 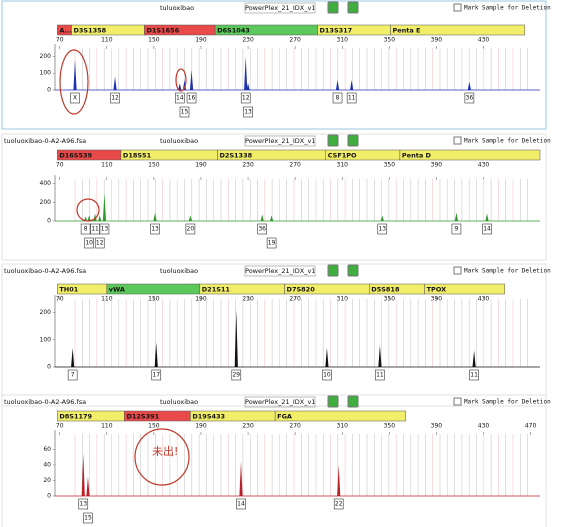 I want to click on locus-name: D1S1656, so click(x=162, y=31).